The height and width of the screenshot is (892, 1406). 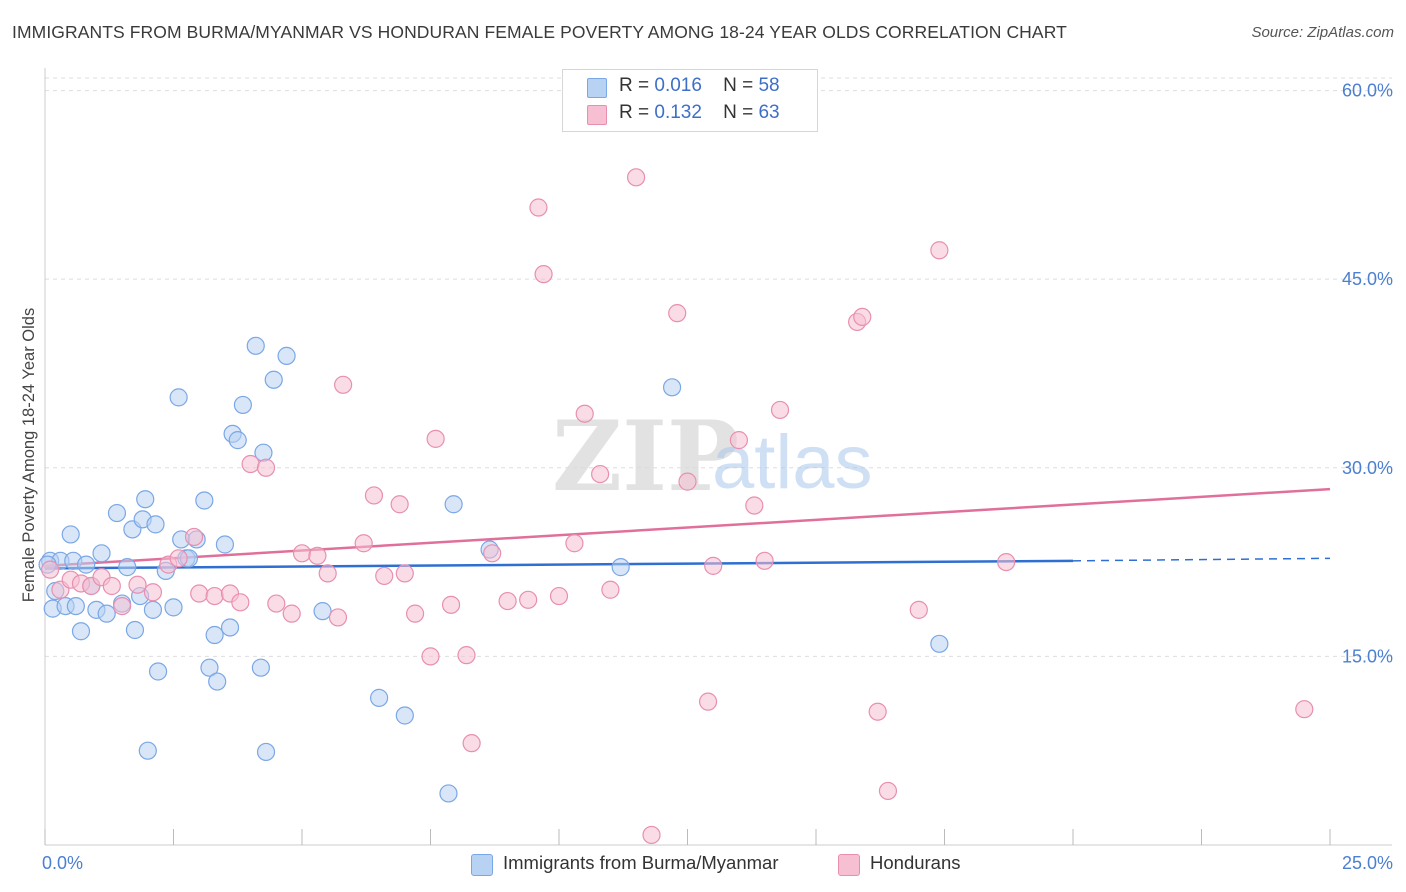 I want to click on y-tick-label-0: 15.0%, so click(x=1367, y=656).